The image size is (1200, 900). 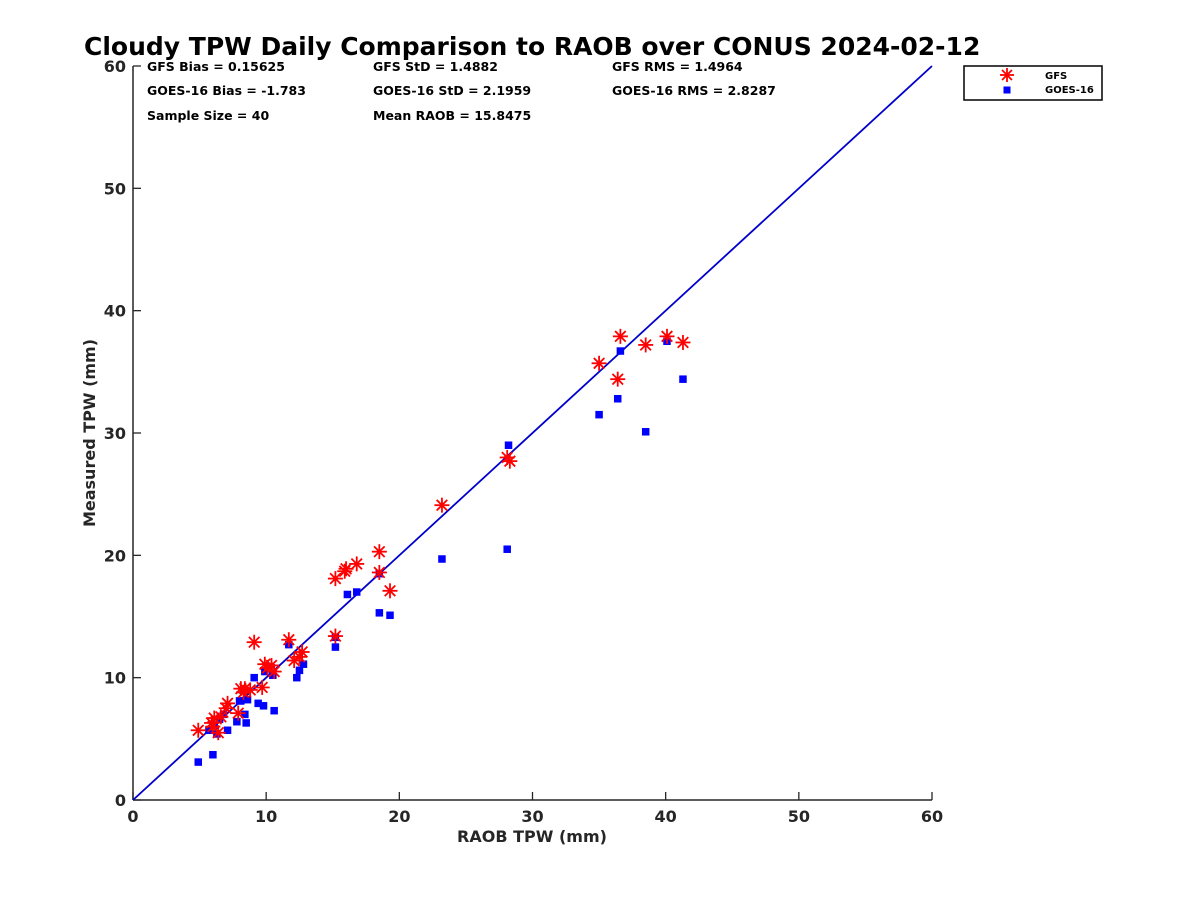 I want to click on y-tick-label: 20, so click(x=115, y=555).